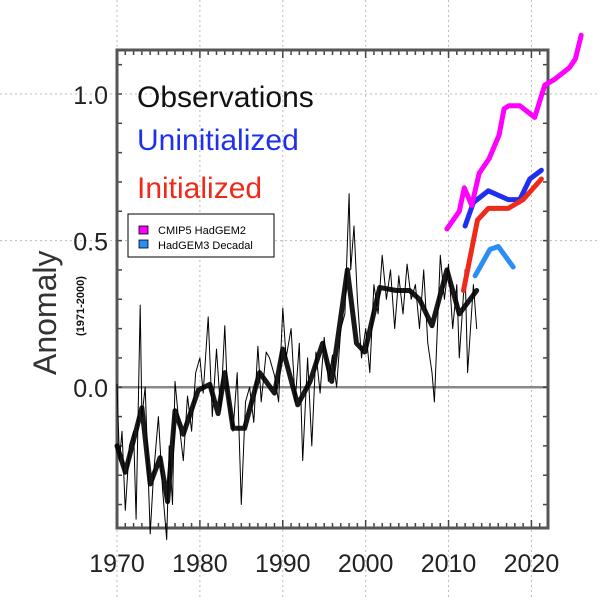 Image resolution: width=600 pixels, height=600 pixels. I want to click on series-line-initialized, so click(502, 234).